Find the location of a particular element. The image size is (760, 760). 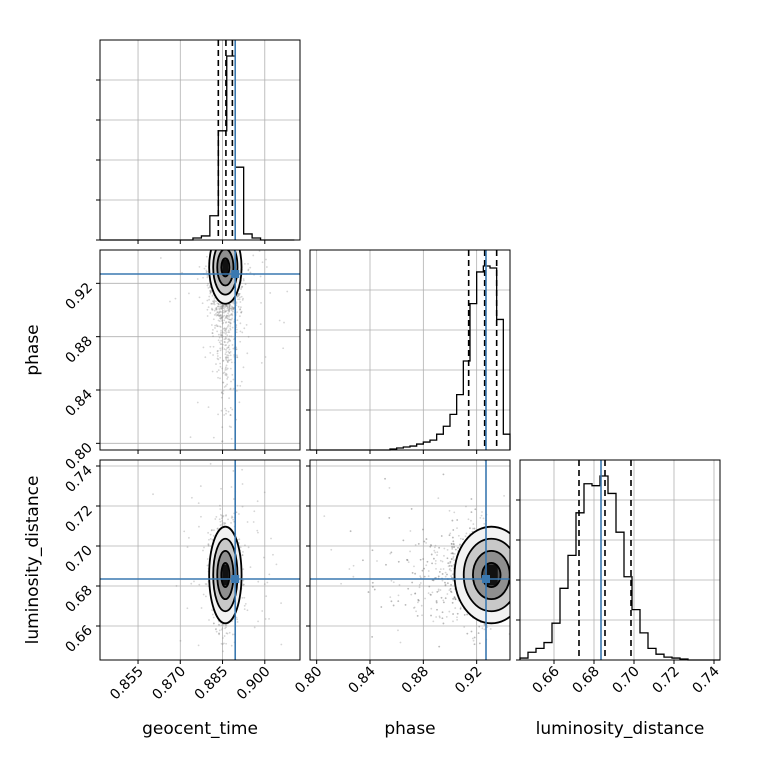

y-tick-label: 0.70 is located at coordinates (78, 559).